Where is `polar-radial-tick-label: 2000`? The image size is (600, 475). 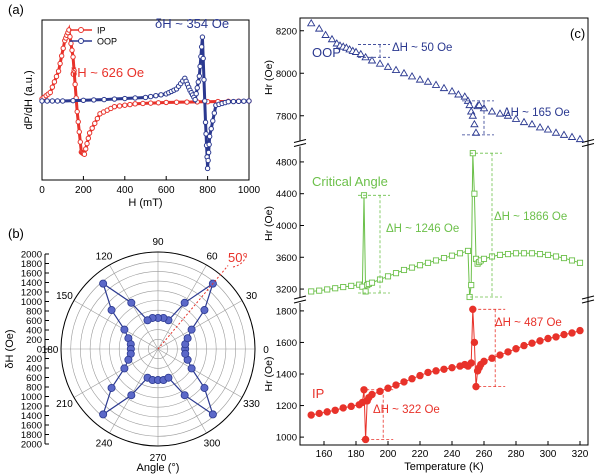 polar-radial-tick-label: 2000 is located at coordinates (31, 255).